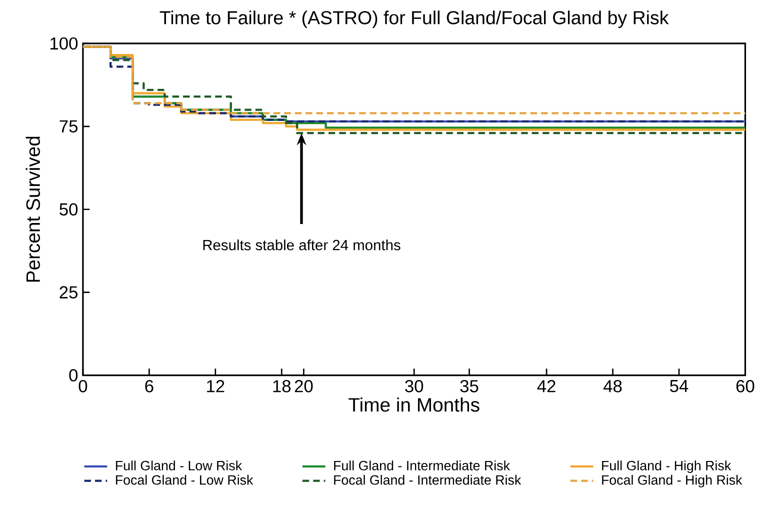 The width and height of the screenshot is (776, 525). I want to click on legend-label: Full Gland - Intermediate Risk, so click(422, 465).